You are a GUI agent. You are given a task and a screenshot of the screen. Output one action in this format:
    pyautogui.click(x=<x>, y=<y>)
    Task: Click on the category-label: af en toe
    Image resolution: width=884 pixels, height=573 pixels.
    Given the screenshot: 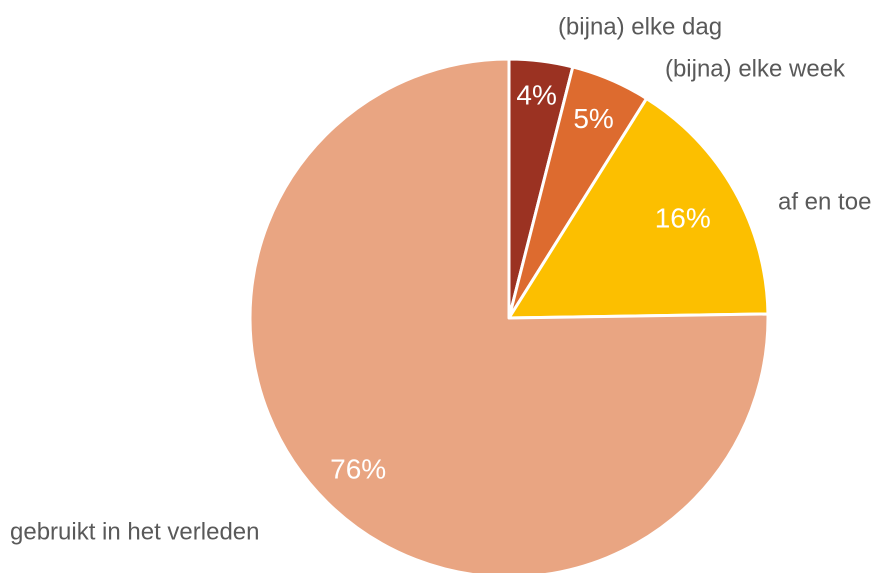 What is the action you would take?
    pyautogui.click(x=824, y=201)
    